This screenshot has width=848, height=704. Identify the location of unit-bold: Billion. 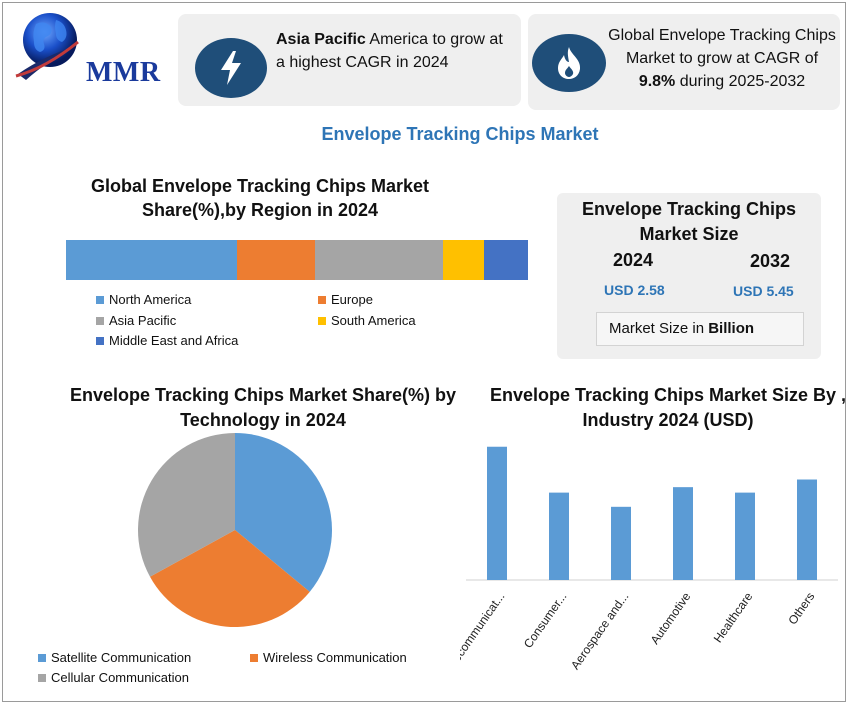
(731, 328).